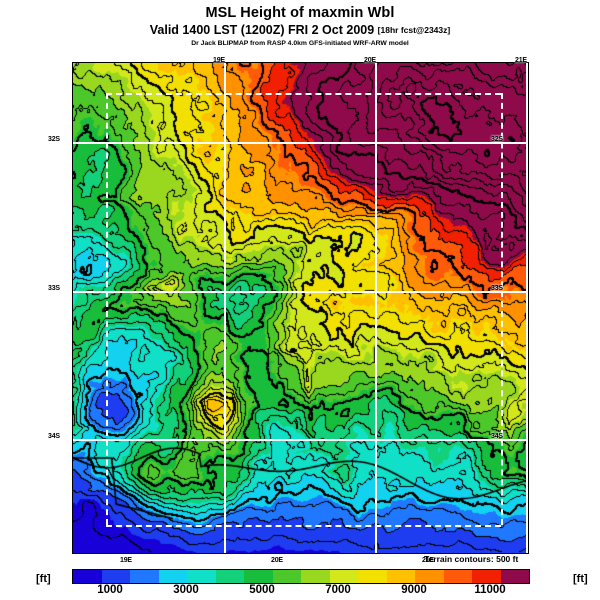 The width and height of the screenshot is (600, 600). Describe the element at coordinates (225, 308) in the screenshot. I see `graticule-lon-19e` at that location.